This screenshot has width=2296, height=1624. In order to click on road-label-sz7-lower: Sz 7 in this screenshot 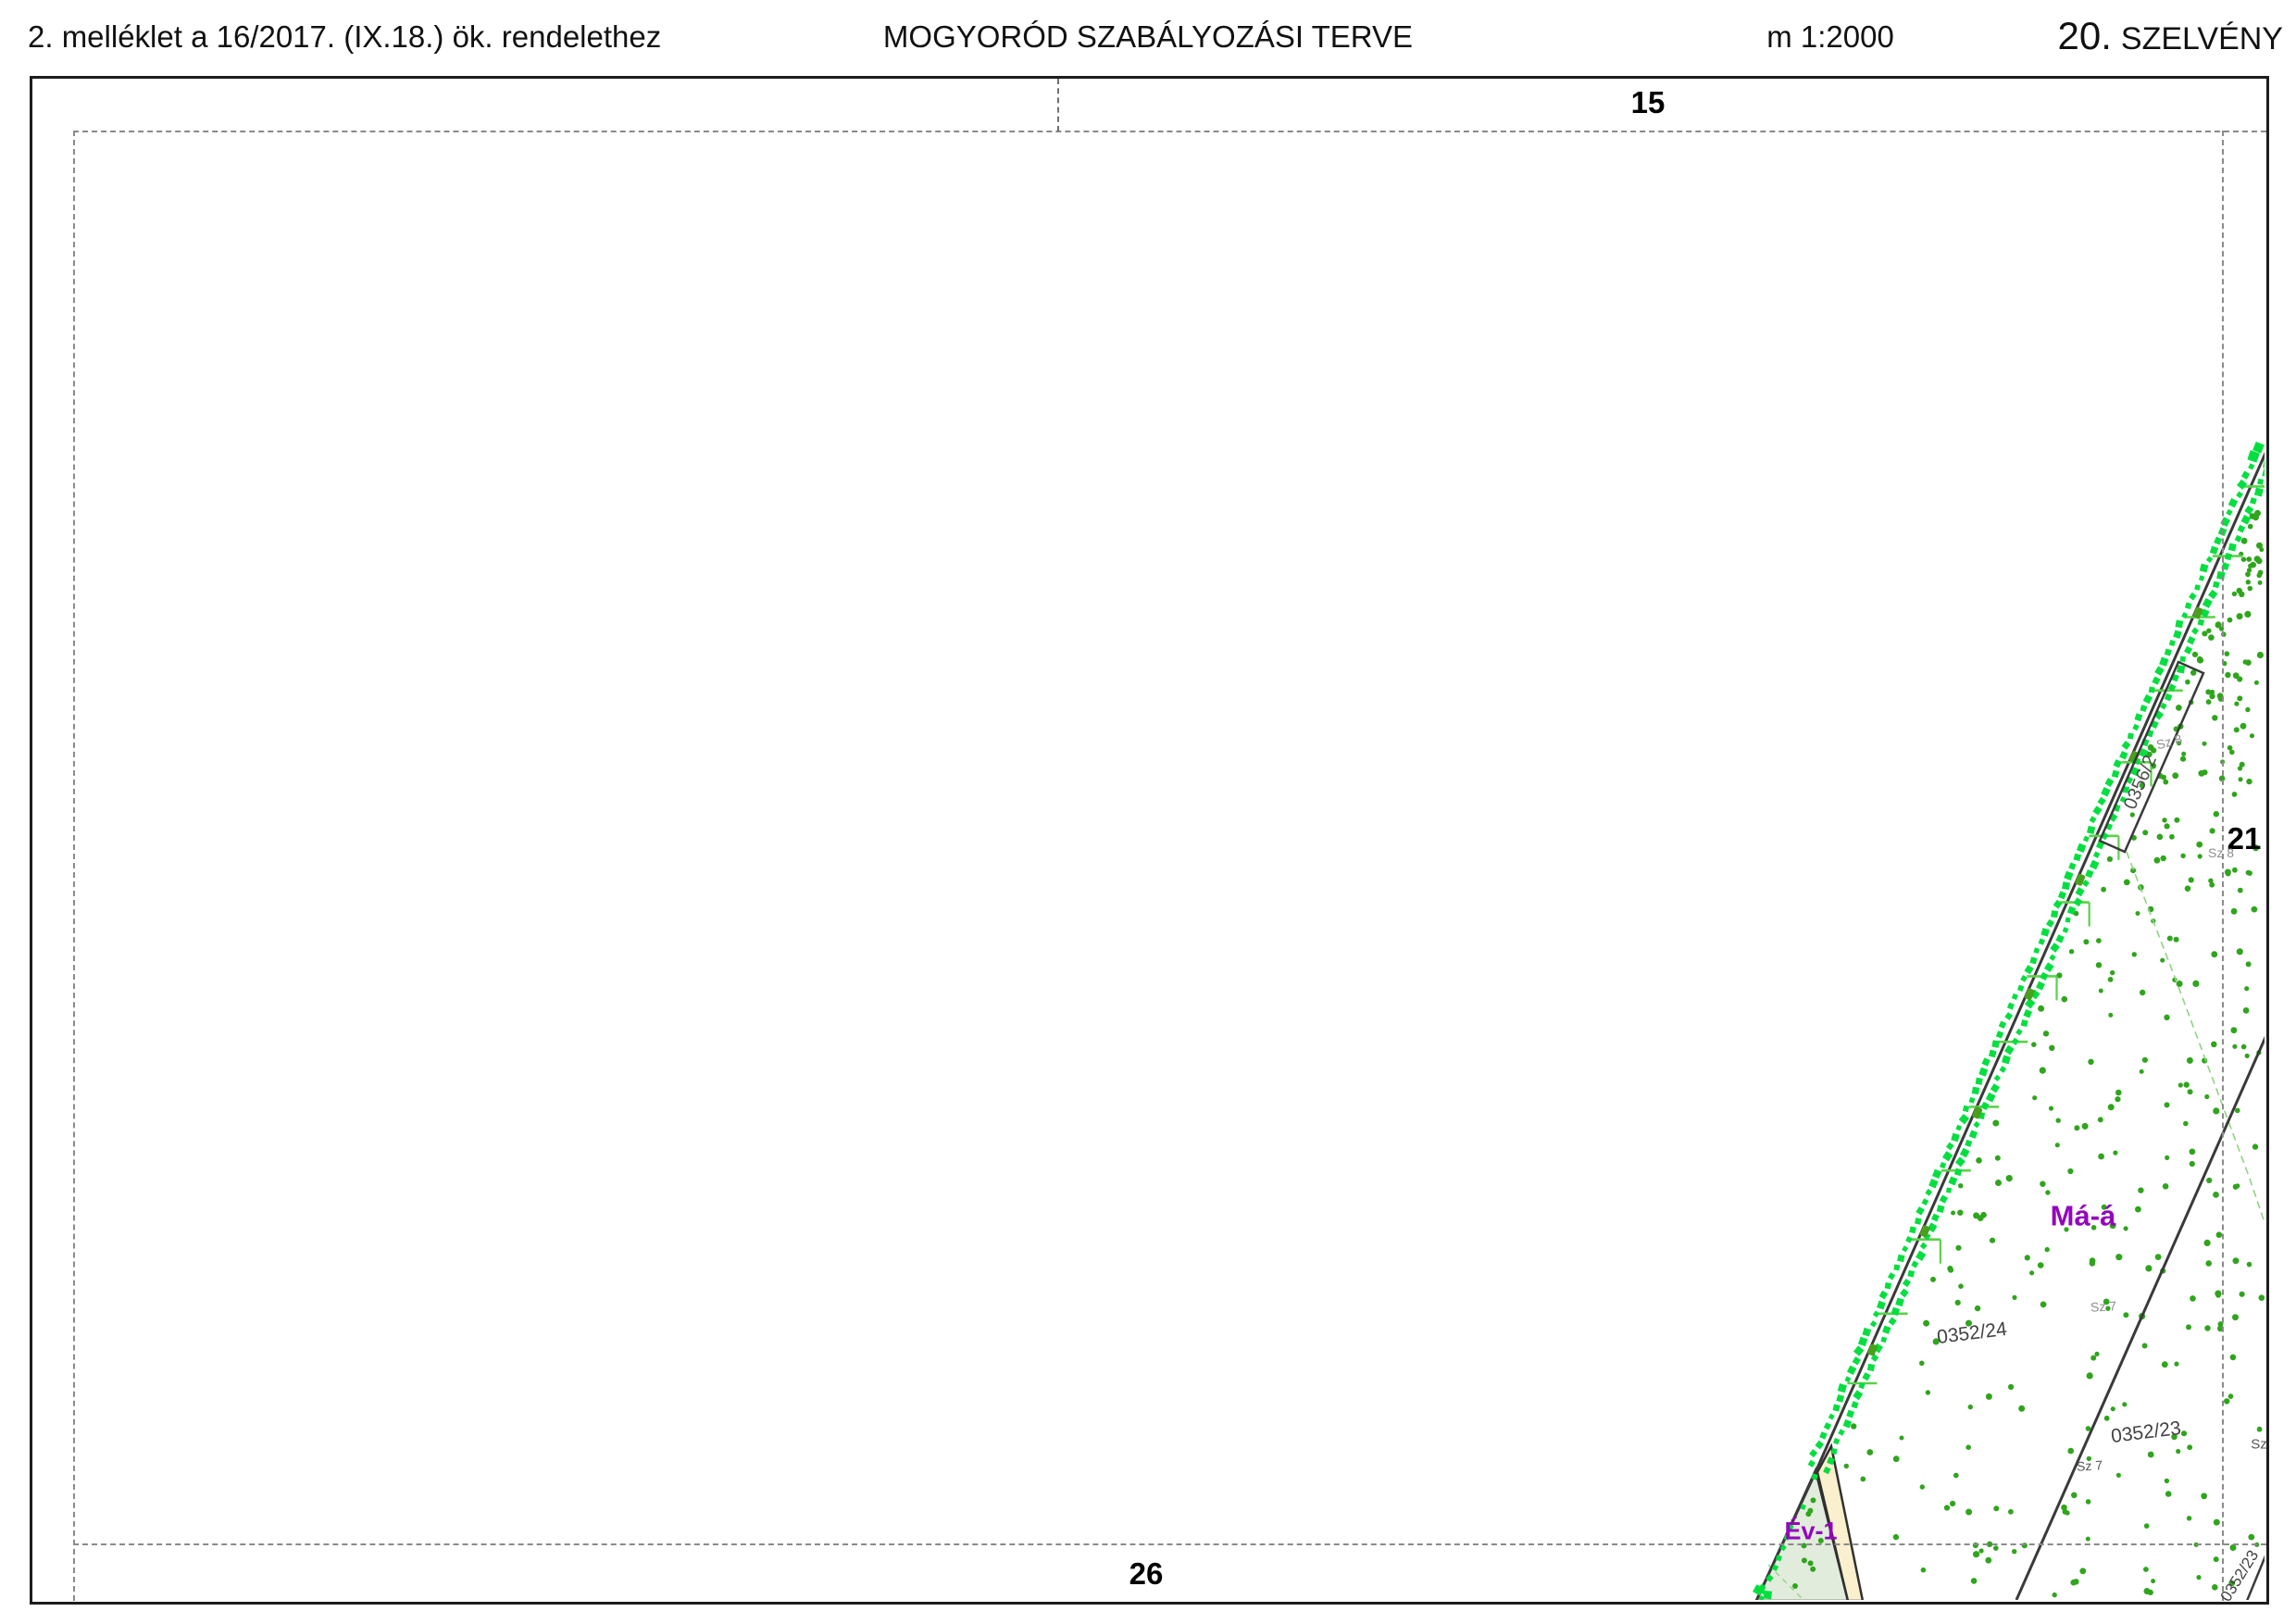, I will do `click(2089, 1465)`.